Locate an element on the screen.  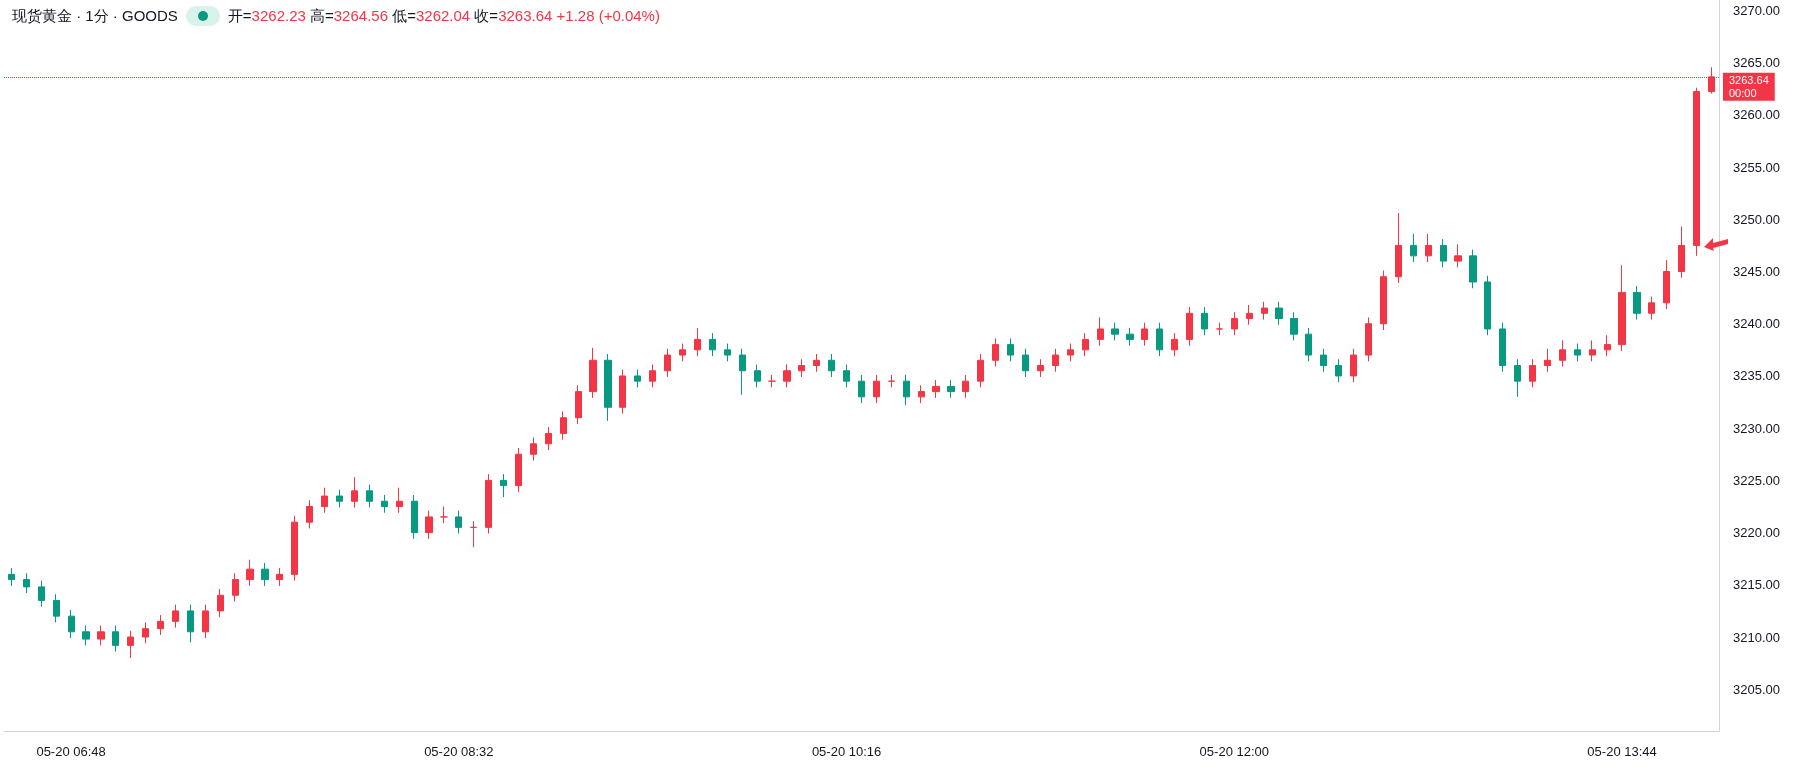
chart-title: 现货黄金 · 1分 · GOODS is located at coordinates (95, 16).